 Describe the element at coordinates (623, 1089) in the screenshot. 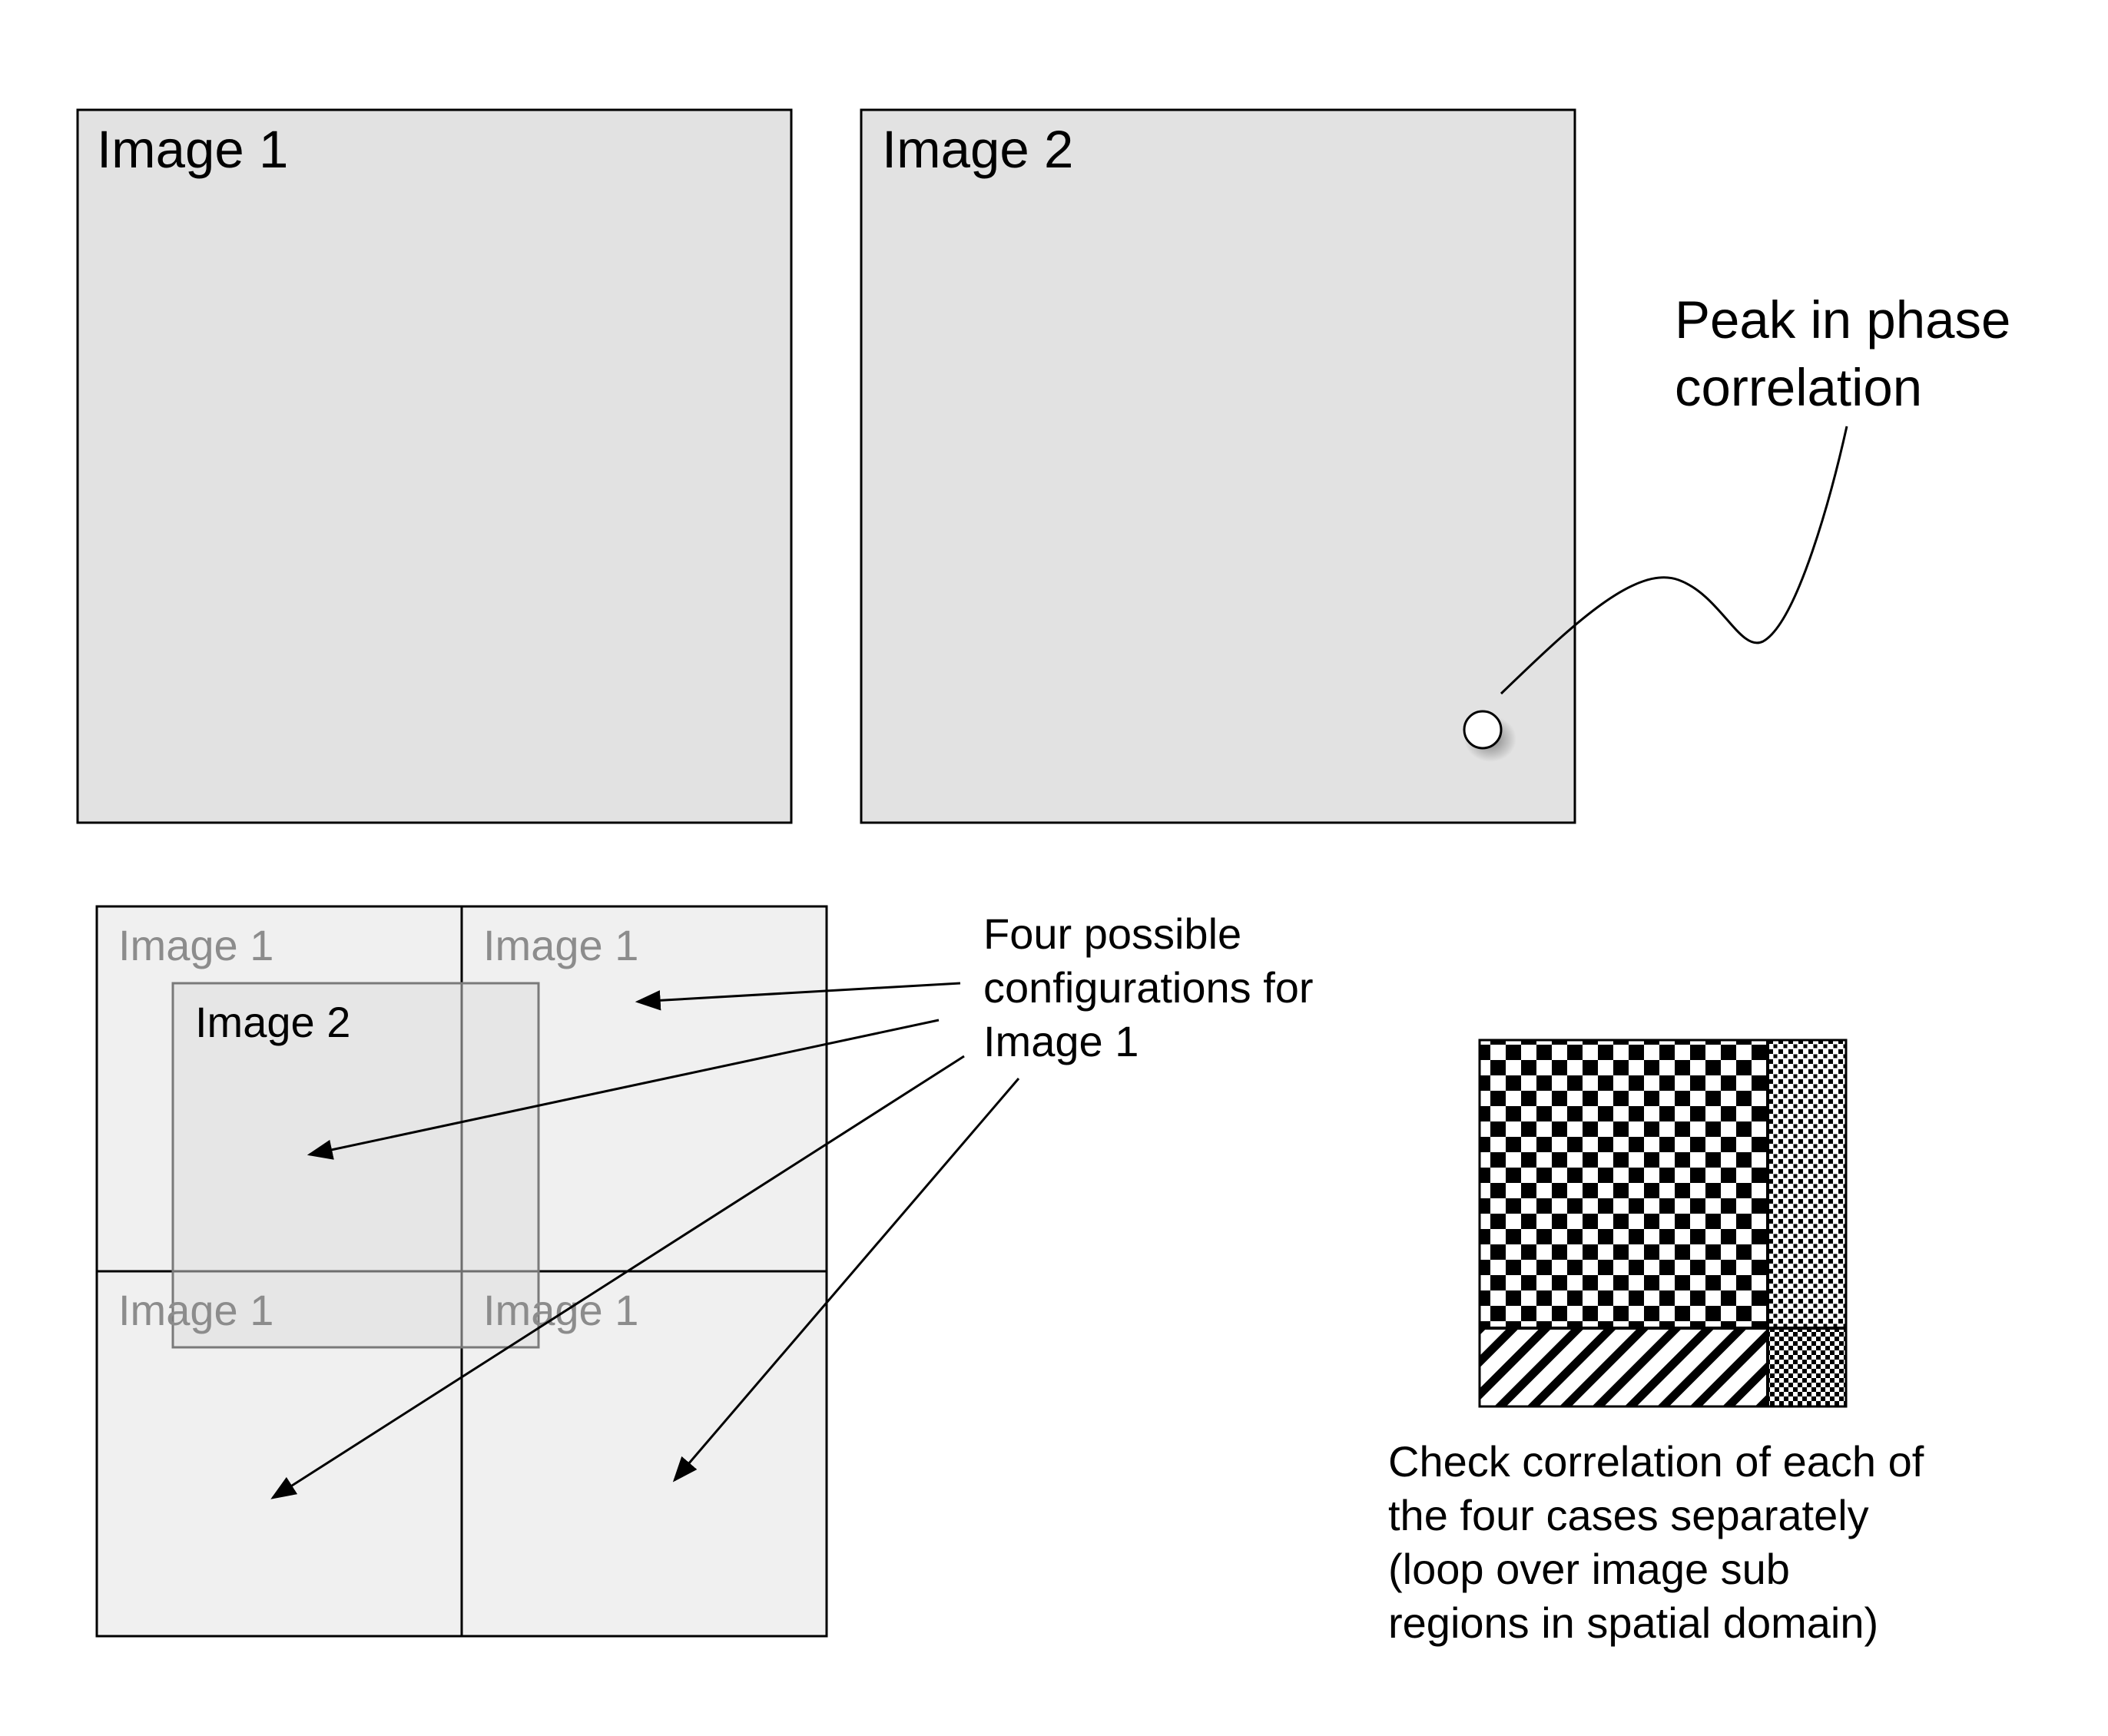

I see `arrow-to-top-left` at that location.